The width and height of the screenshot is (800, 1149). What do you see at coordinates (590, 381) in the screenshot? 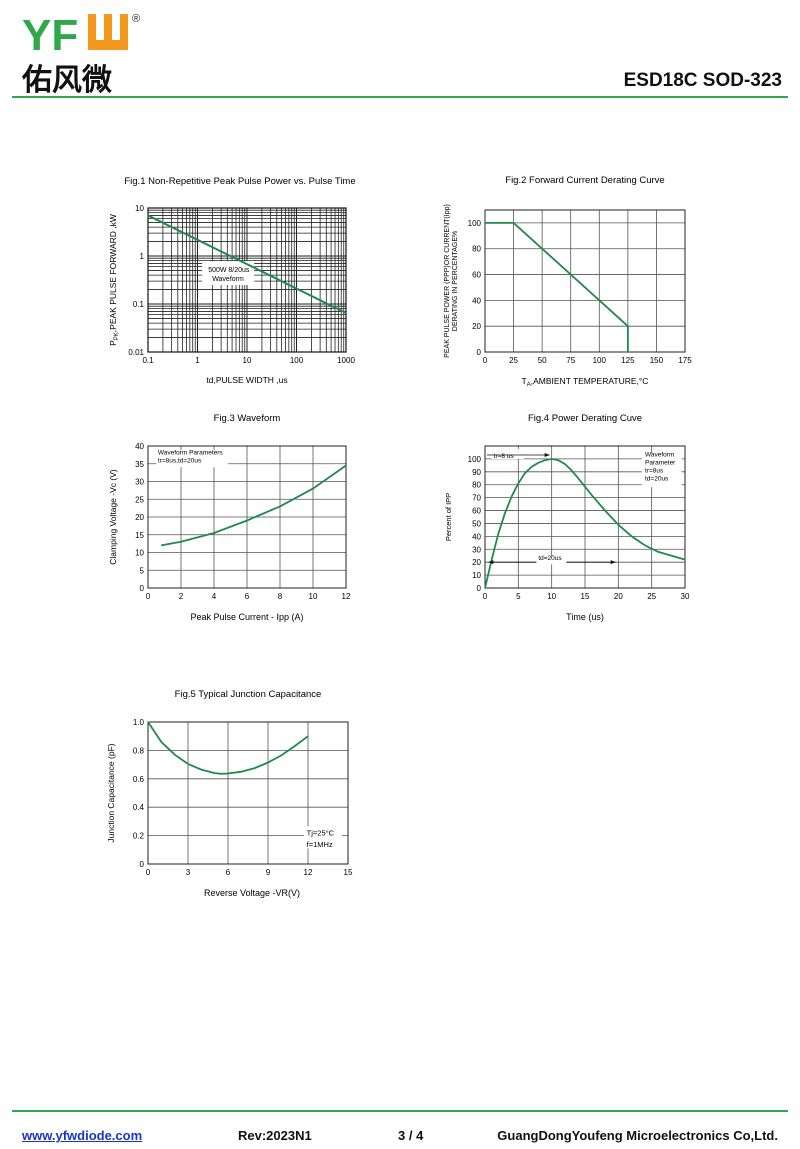
I see `x-axis-label-part: ,AMBIENT TEMPERATURE,°C` at bounding box center [590, 381].